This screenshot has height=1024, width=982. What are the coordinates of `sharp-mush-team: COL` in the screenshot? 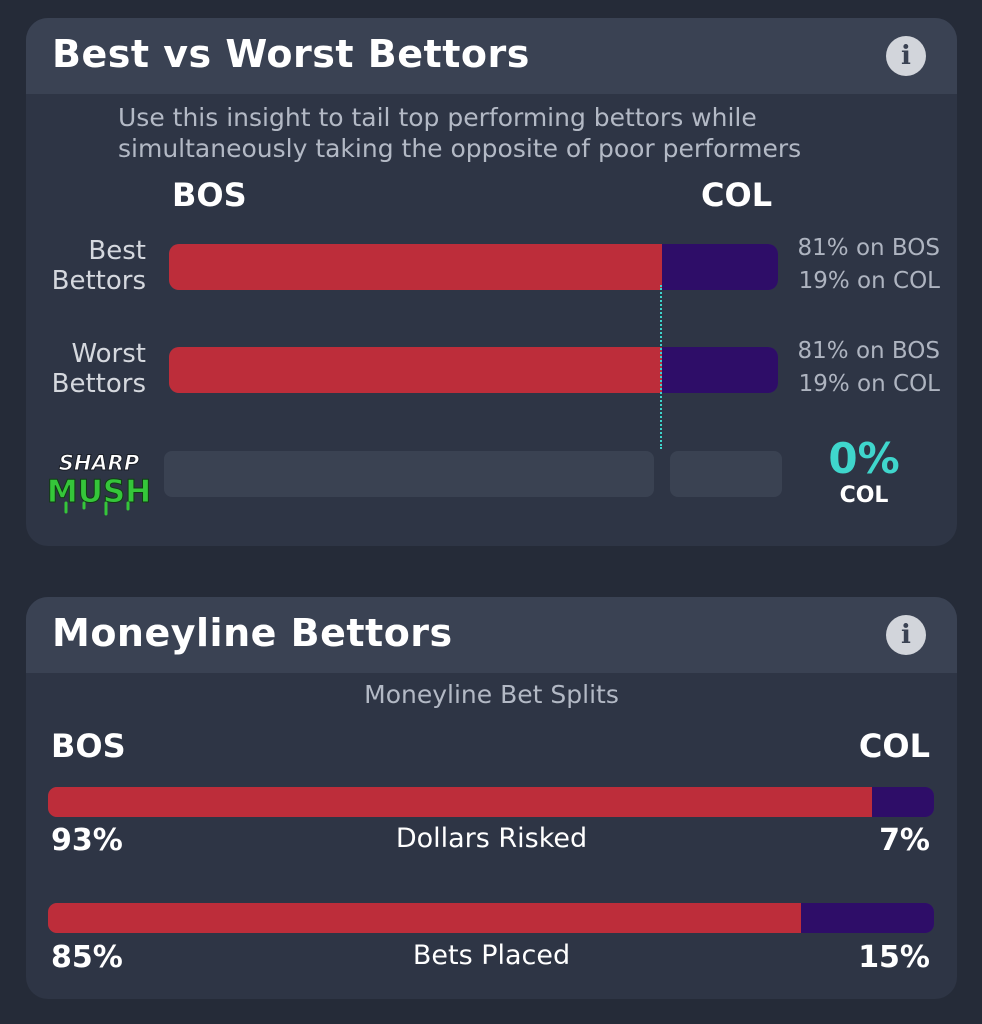 It's located at (864, 495).